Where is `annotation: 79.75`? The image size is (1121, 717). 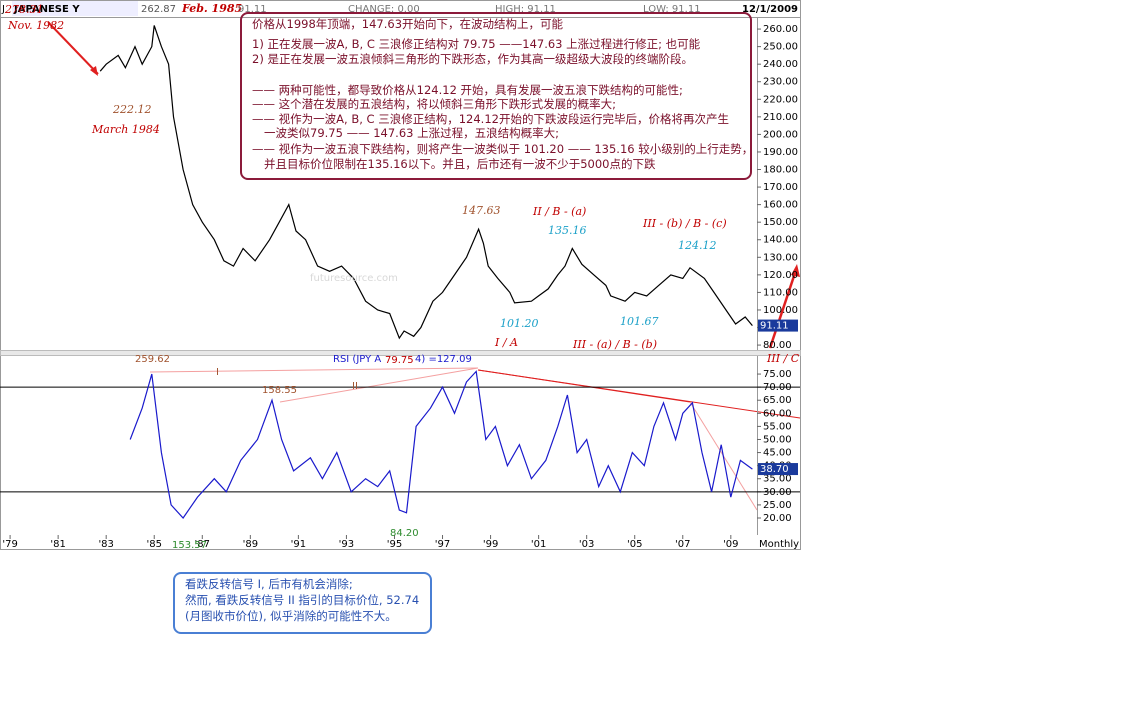
annotation: 79.75 is located at coordinates (399, 360).